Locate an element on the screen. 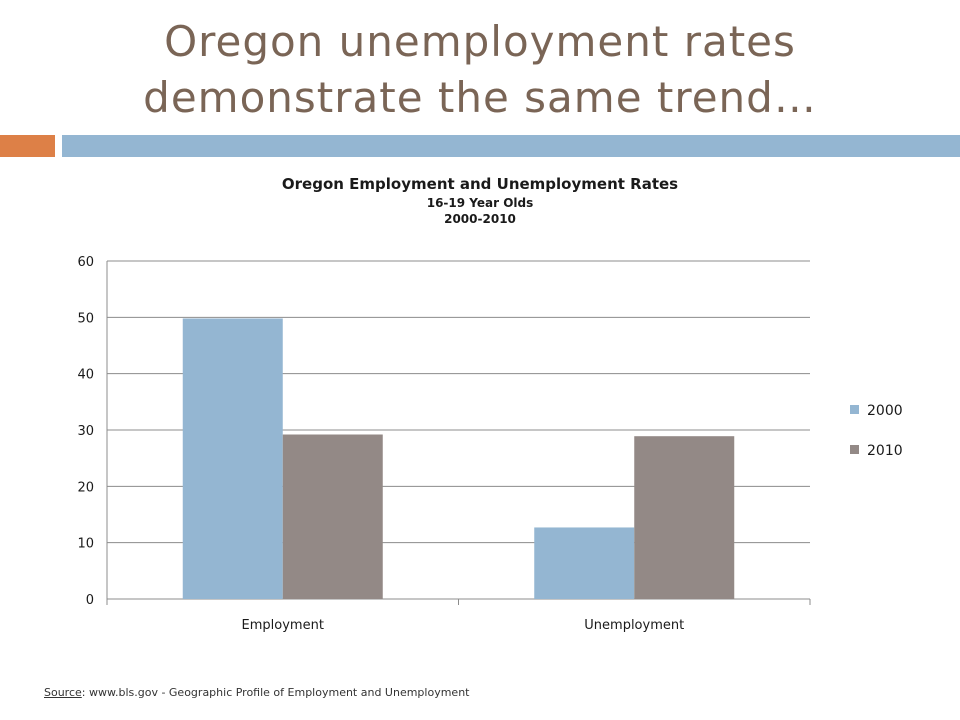  y-tick-label: 50 is located at coordinates (85, 318).